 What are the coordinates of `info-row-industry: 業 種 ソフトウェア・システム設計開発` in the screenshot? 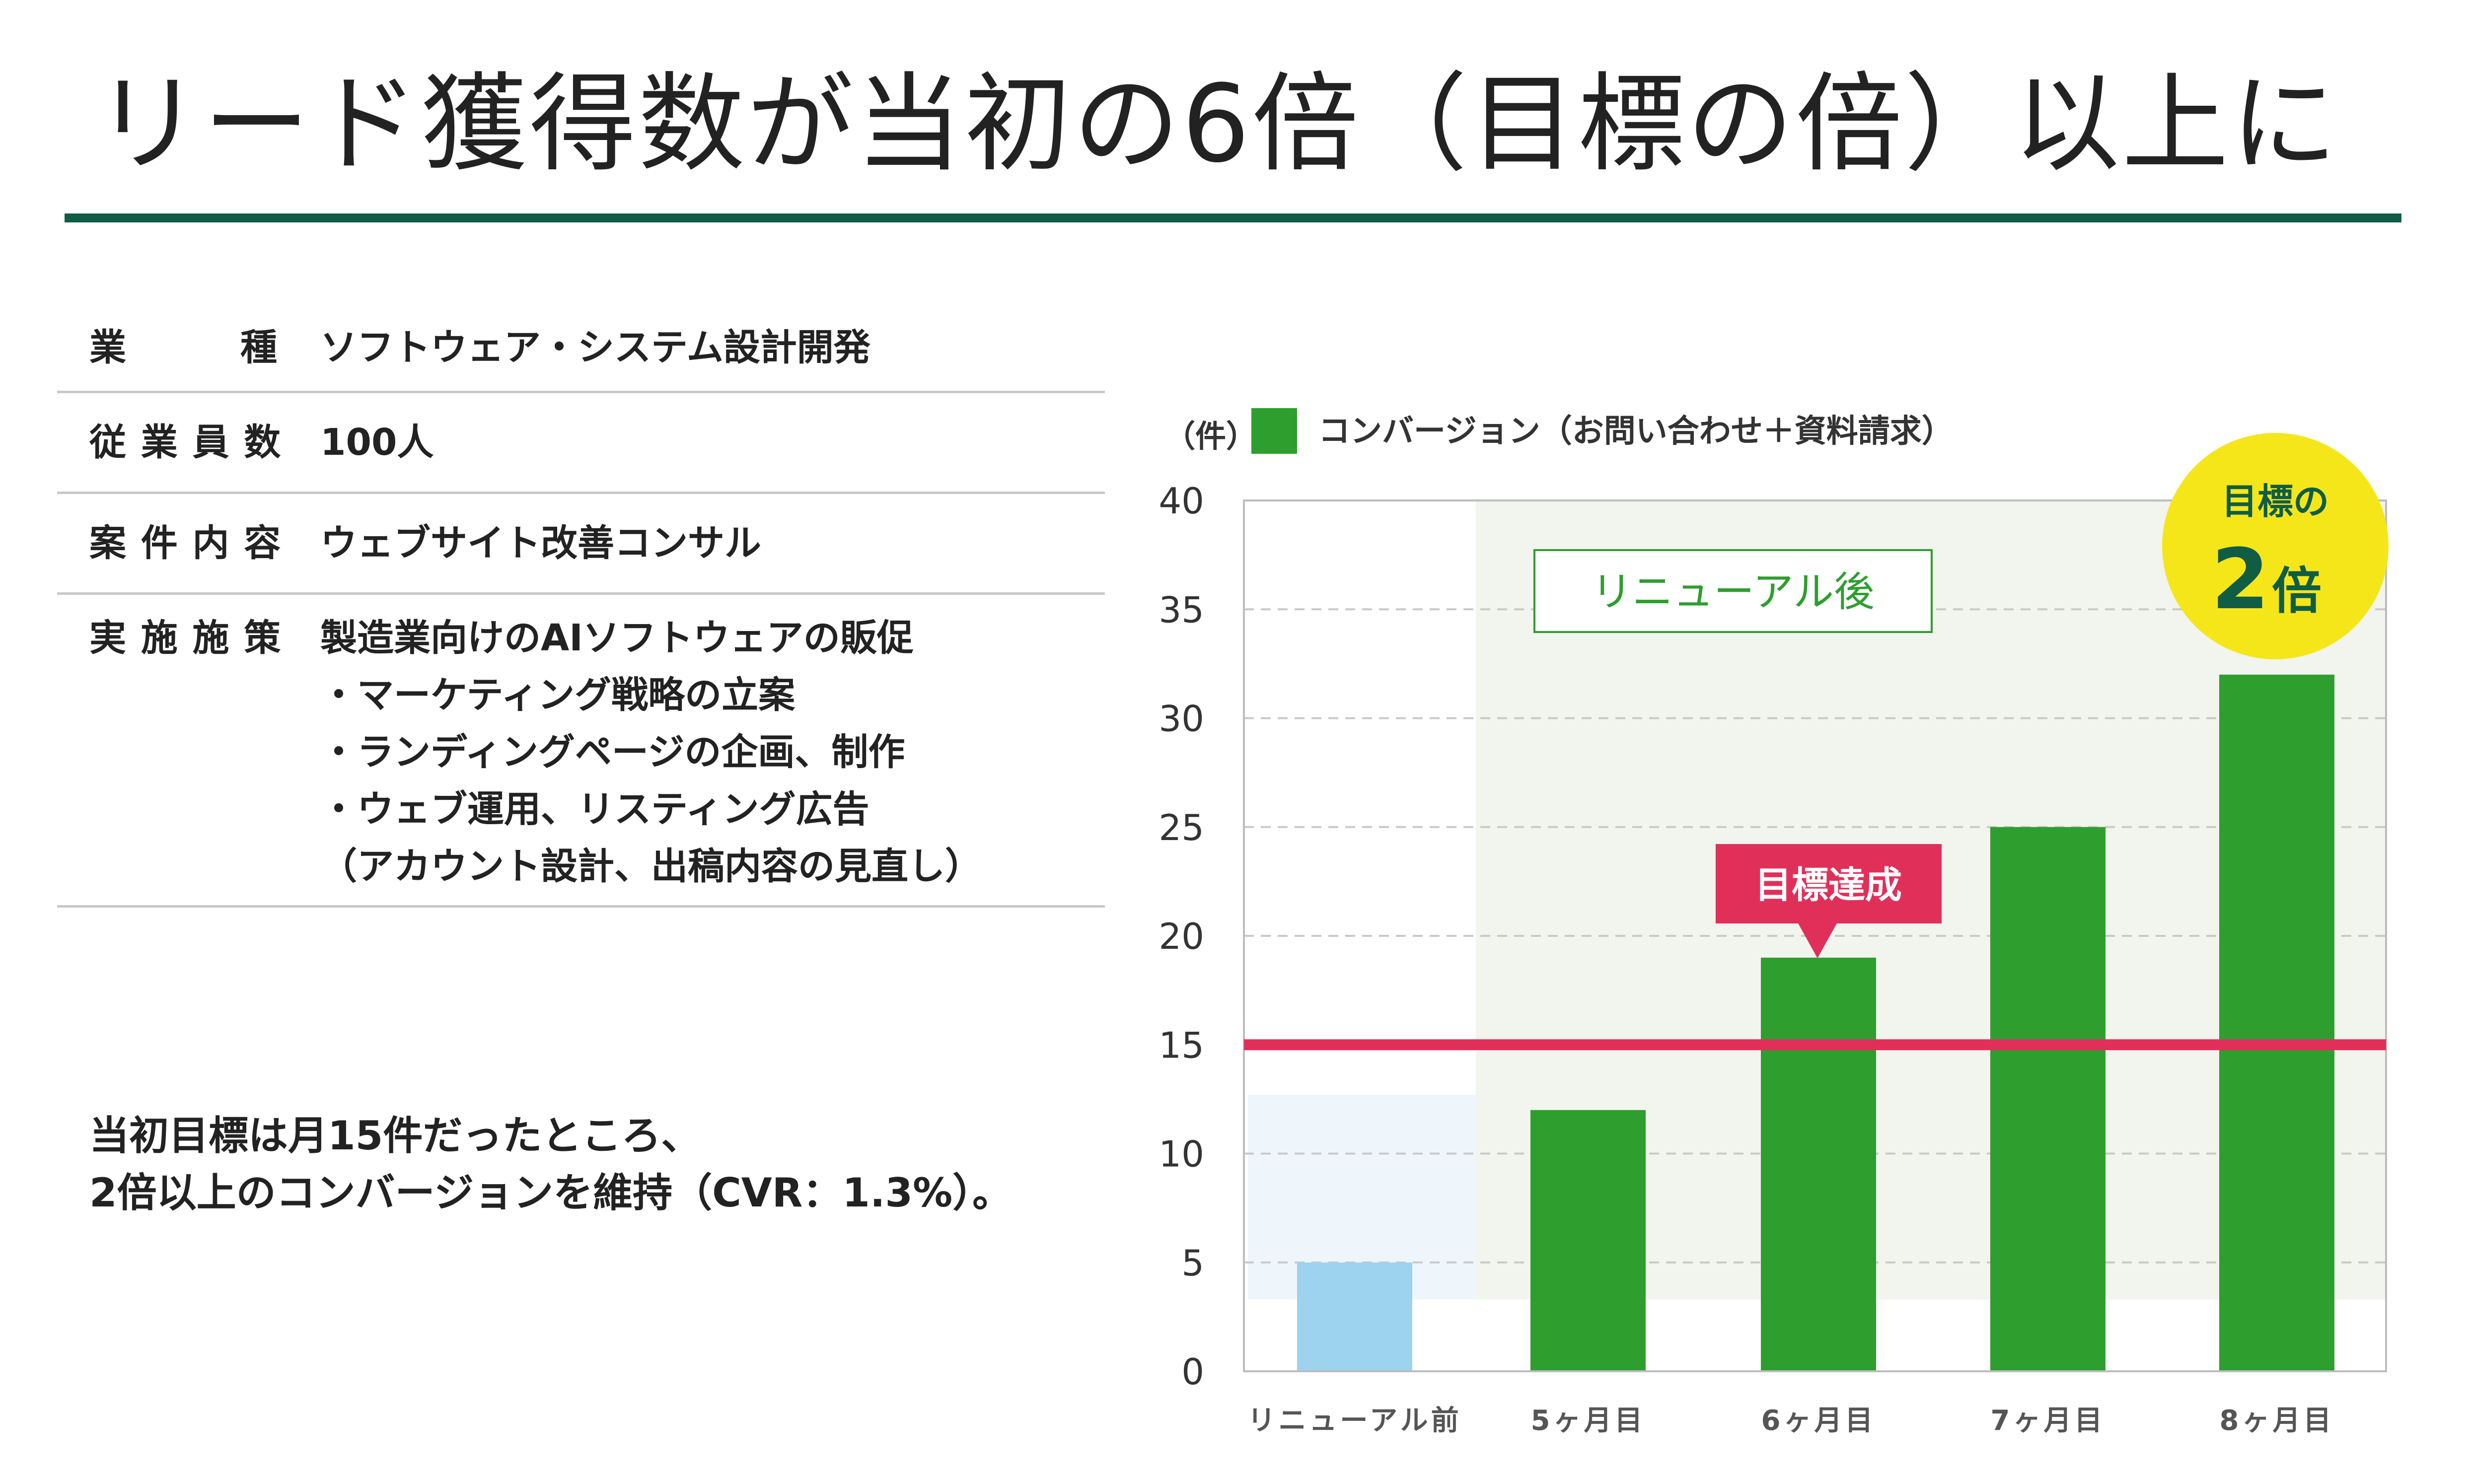 It's located at (581, 355).